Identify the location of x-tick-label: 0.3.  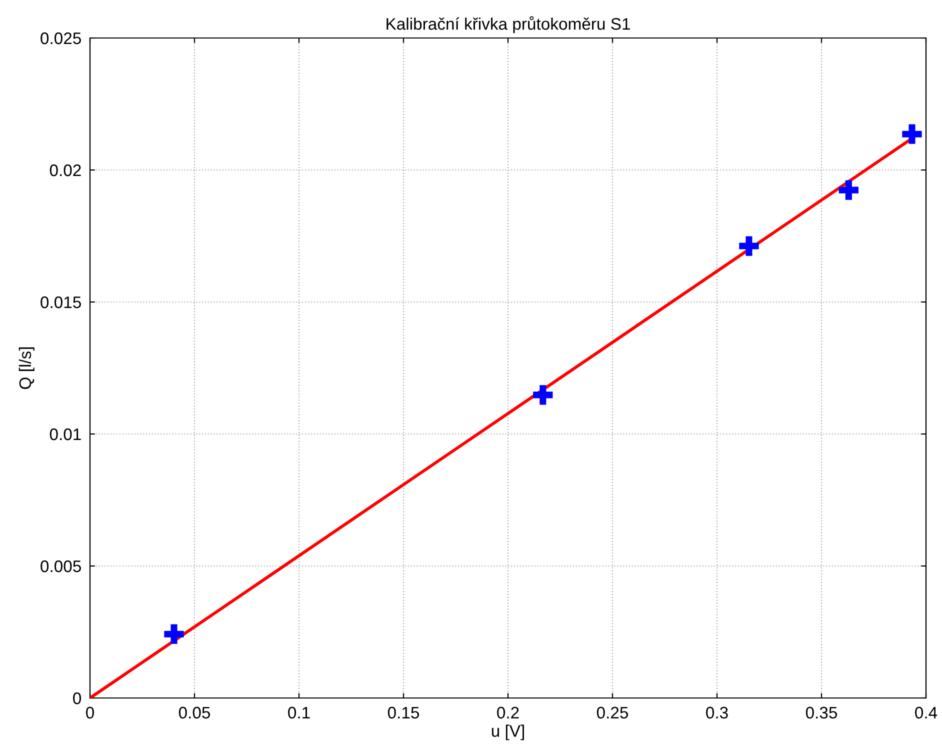
(717, 712).